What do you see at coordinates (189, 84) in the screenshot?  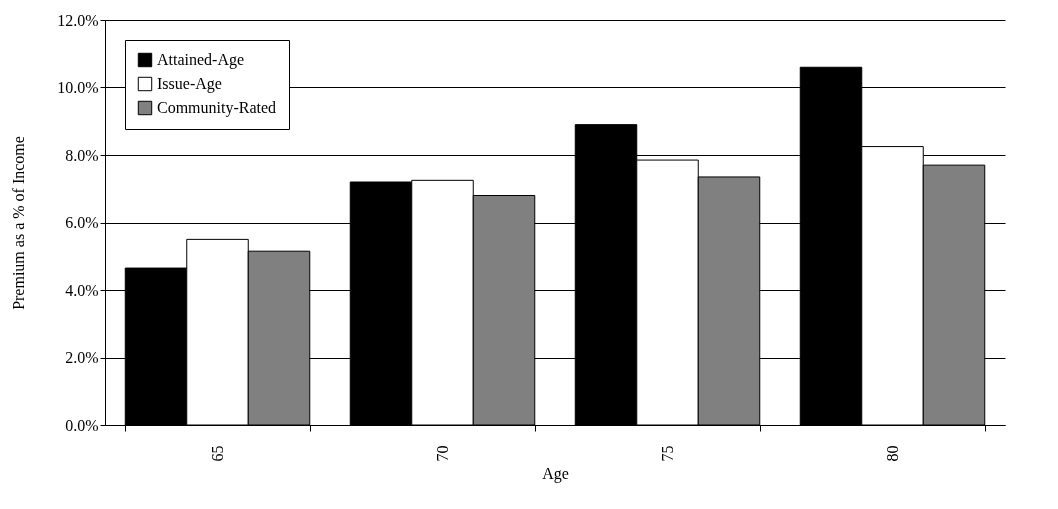 I see `legend-label: Issue-Age` at bounding box center [189, 84].